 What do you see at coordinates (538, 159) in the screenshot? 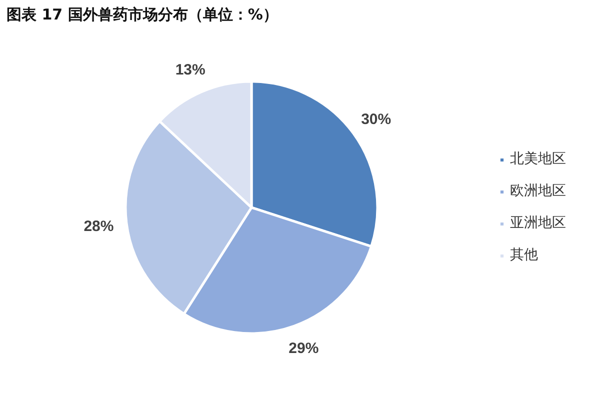
I see `legend-label: 北美地区` at bounding box center [538, 159].